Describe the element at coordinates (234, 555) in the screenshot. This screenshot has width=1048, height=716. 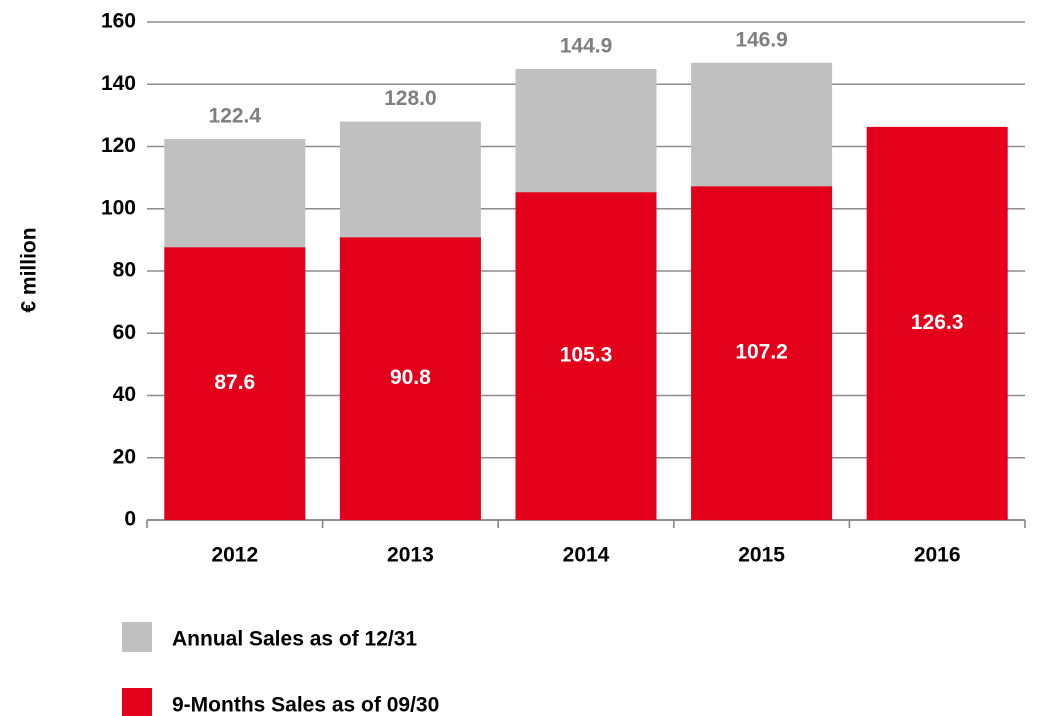
I see `x-tick-label: 2012` at that location.